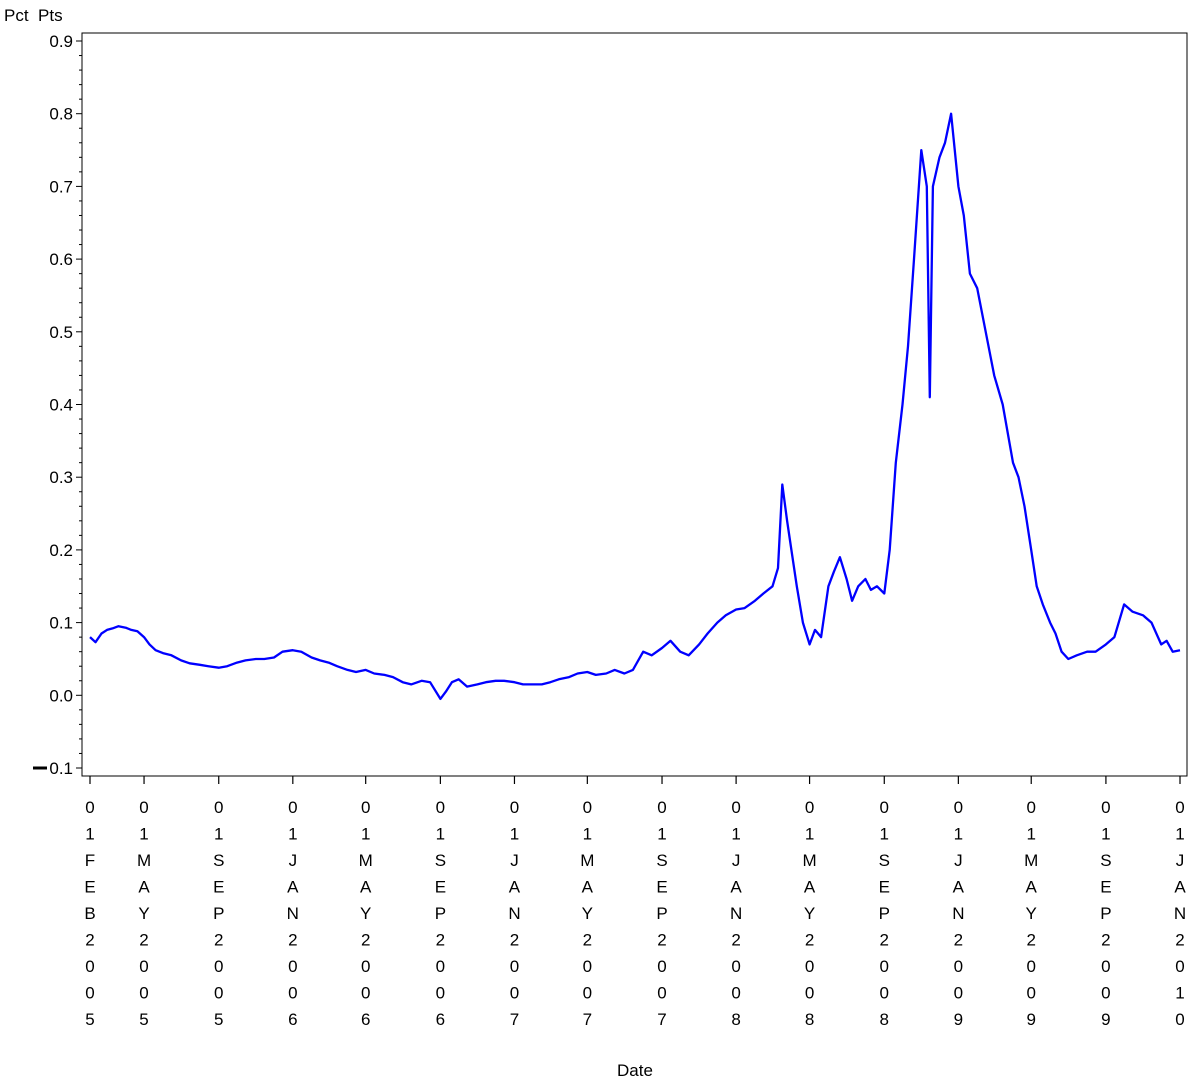 The image size is (1188, 1085). I want to click on y-tick-label: 0.8, so click(61, 114).